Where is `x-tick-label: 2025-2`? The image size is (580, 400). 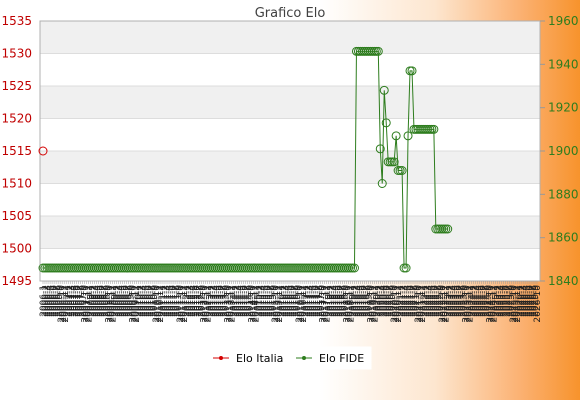 x-tick-label: 2025-2 is located at coordinates (498, 301).